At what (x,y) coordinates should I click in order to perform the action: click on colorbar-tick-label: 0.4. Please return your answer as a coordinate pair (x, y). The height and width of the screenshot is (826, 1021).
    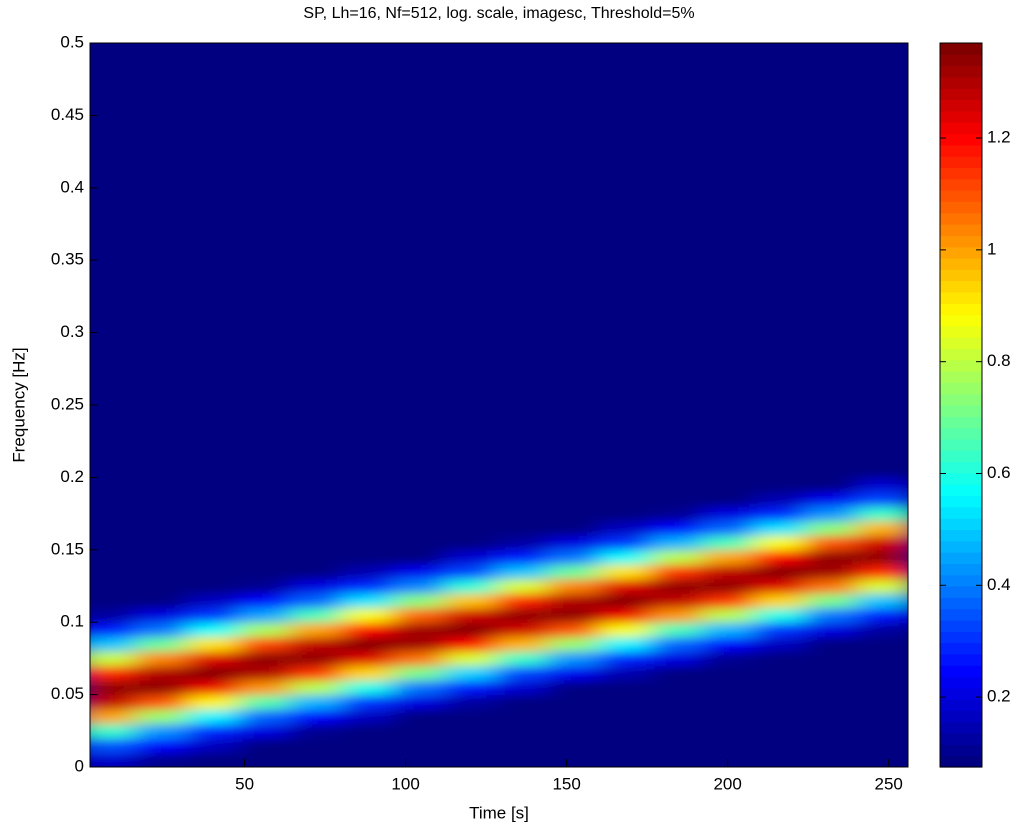
    Looking at the image, I should click on (999, 584).